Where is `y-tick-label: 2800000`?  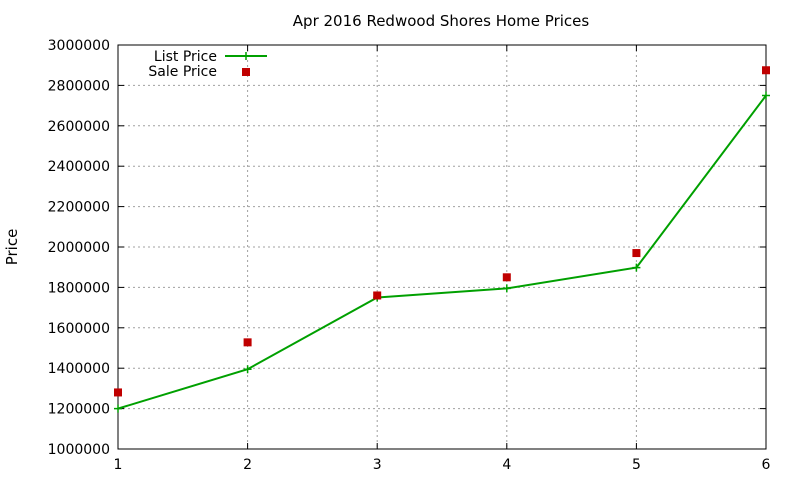 y-tick-label: 2800000 is located at coordinates (79, 86).